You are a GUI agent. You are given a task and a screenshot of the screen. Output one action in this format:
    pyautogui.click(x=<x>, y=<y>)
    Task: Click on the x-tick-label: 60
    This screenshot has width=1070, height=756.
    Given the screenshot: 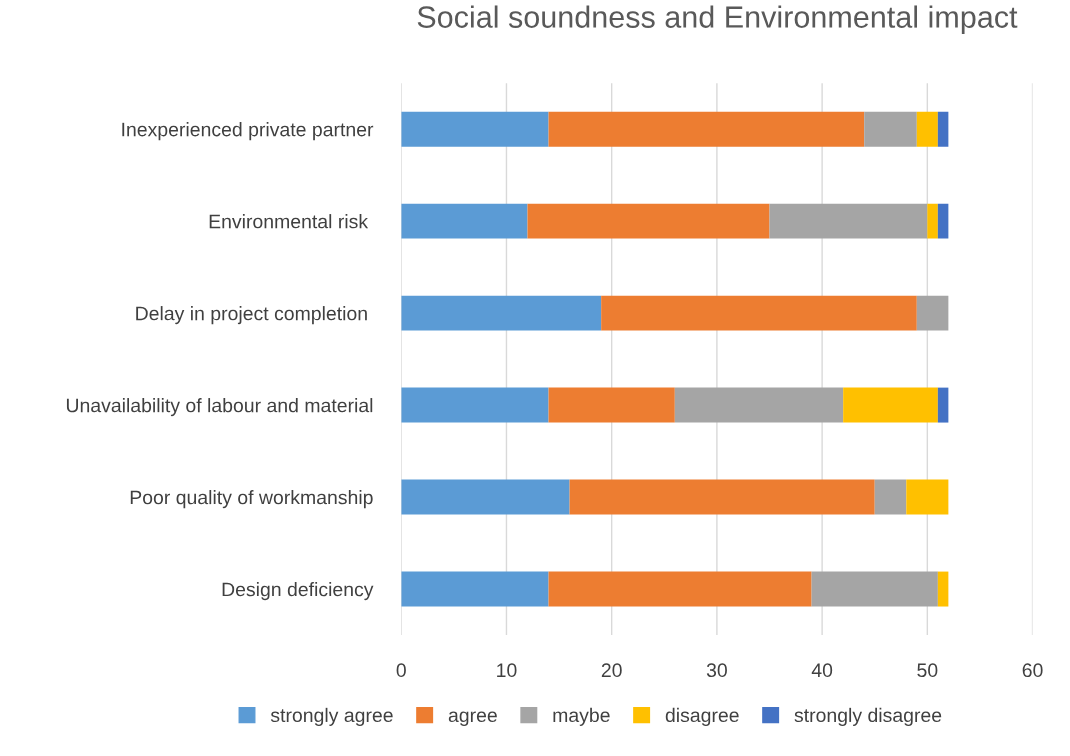 What is the action you would take?
    pyautogui.click(x=1032, y=670)
    